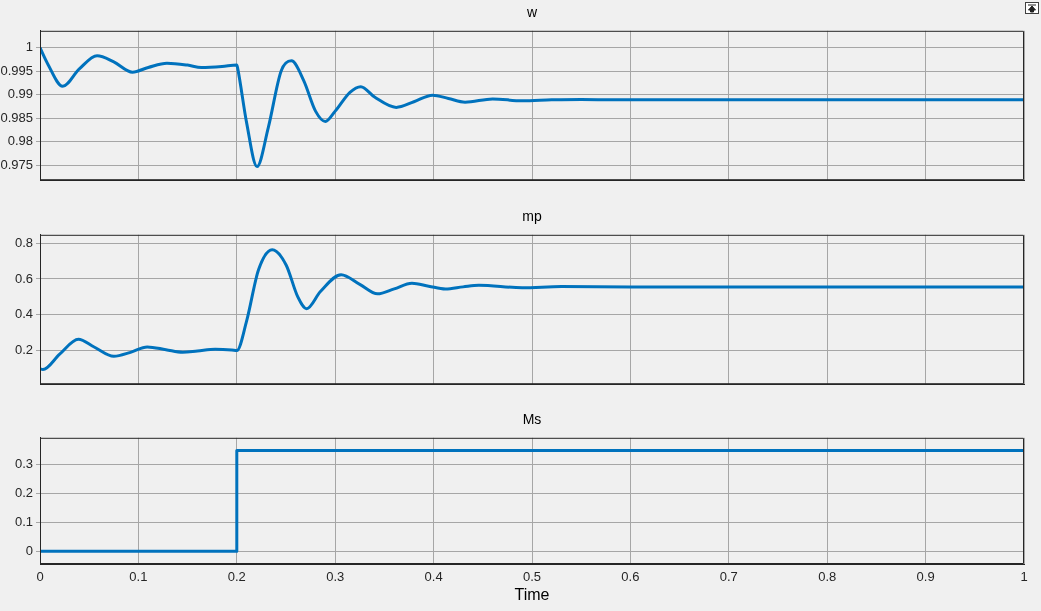  What do you see at coordinates (236, 577) in the screenshot?
I see `x-tick-label: 0.2` at bounding box center [236, 577].